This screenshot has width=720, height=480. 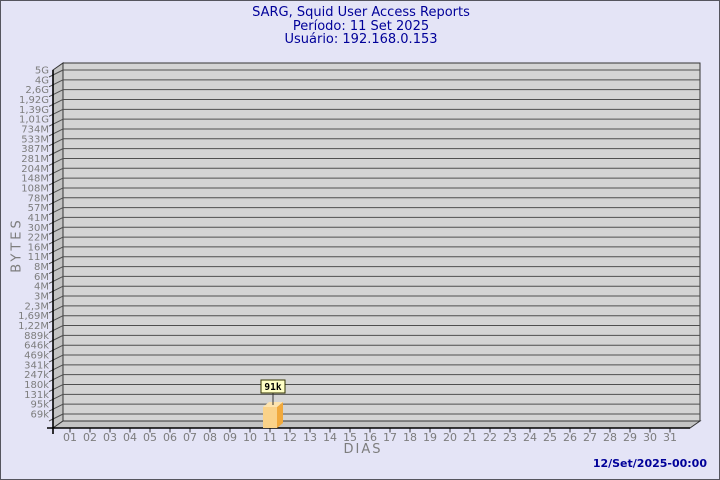 What do you see at coordinates (35, 149) in the screenshot?
I see `y-tick-label: 387M` at bounding box center [35, 149].